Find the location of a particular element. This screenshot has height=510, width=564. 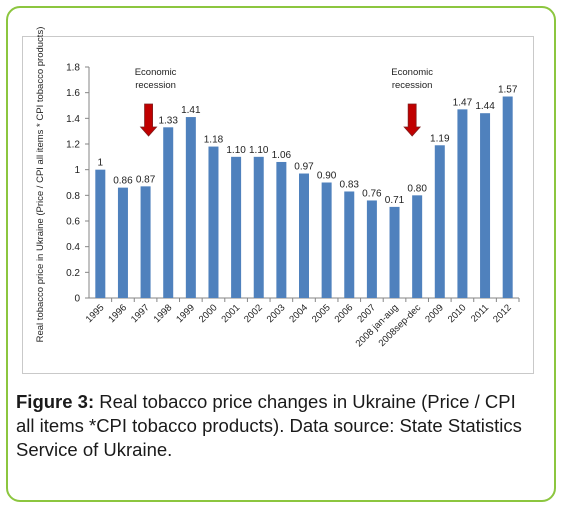

y-tick-label: 0.6 is located at coordinates (73, 222).